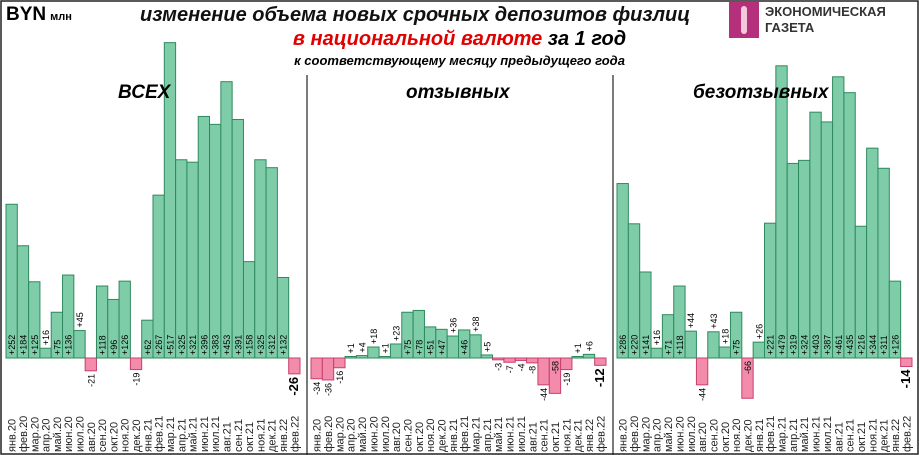 Image resolution: width=919 pixels, height=455 pixels. What do you see at coordinates (680, 345) in the screenshot?
I see `data-label: +118` at bounding box center [680, 345].